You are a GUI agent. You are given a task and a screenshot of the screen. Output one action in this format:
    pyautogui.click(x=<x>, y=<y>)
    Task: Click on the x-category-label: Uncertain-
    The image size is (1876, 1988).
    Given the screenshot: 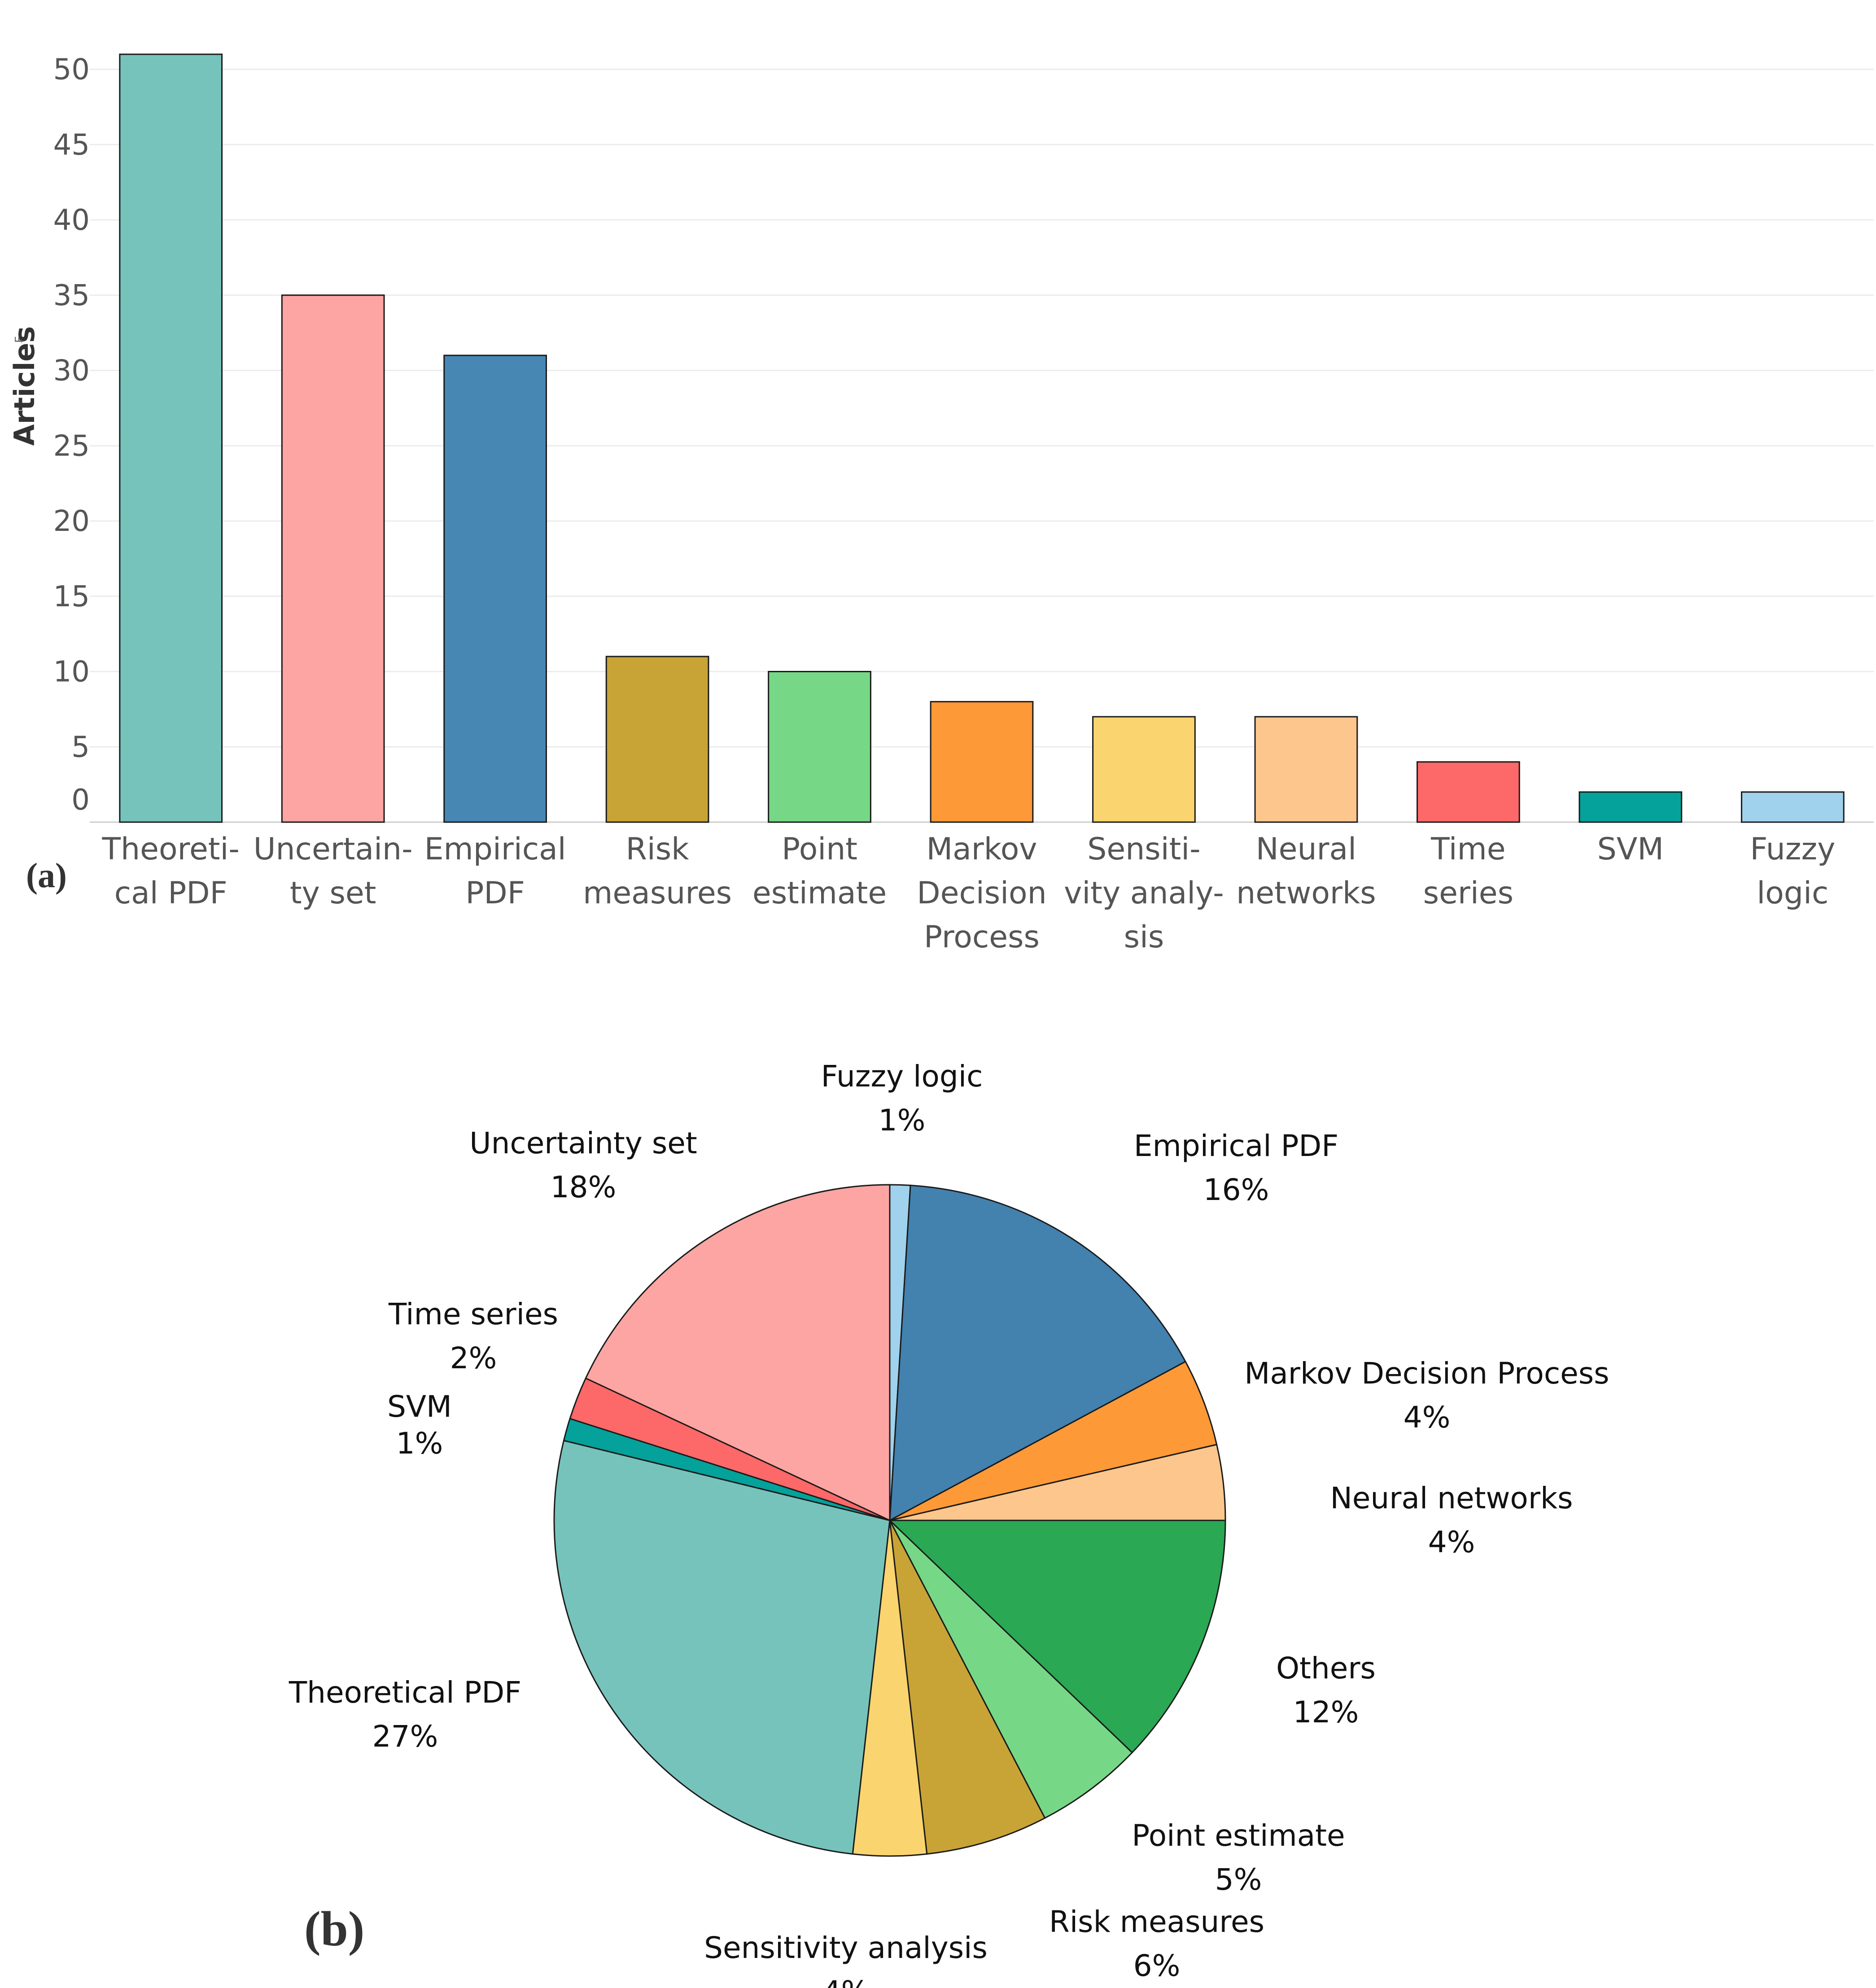 What is the action you would take?
    pyautogui.click(x=333, y=849)
    